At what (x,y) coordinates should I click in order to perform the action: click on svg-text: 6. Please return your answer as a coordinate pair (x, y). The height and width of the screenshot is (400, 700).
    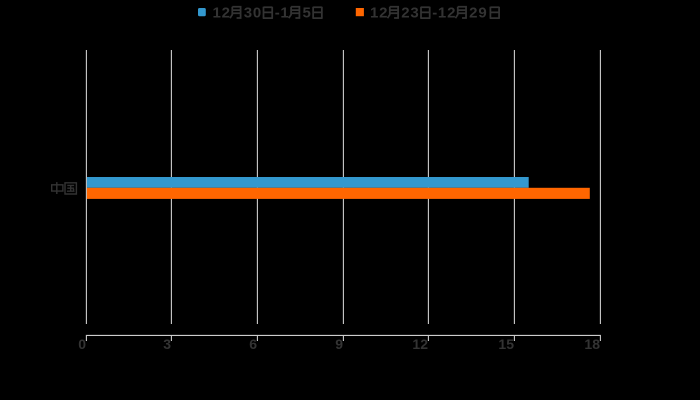
    Looking at the image, I should click on (253, 344).